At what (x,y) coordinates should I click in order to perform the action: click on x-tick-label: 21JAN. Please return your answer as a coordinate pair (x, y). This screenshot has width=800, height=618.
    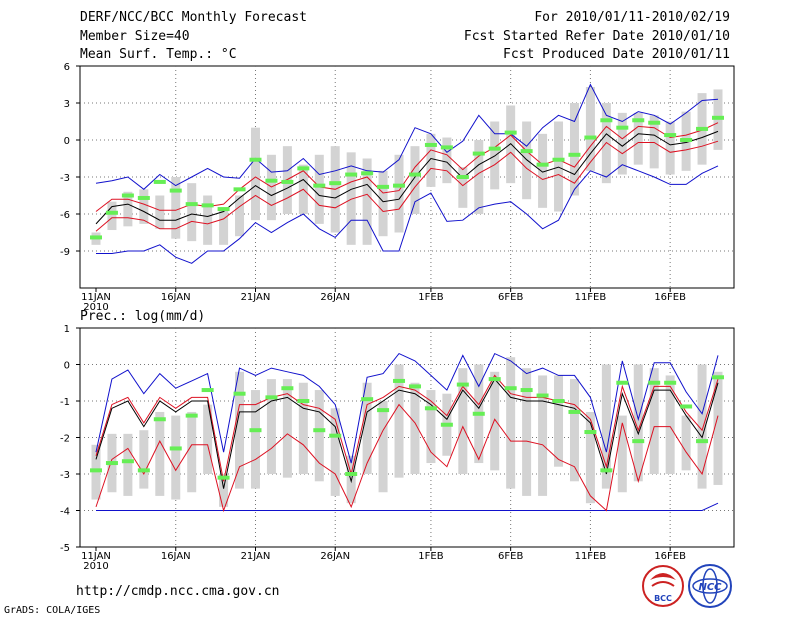
    Looking at the image, I should click on (256, 297).